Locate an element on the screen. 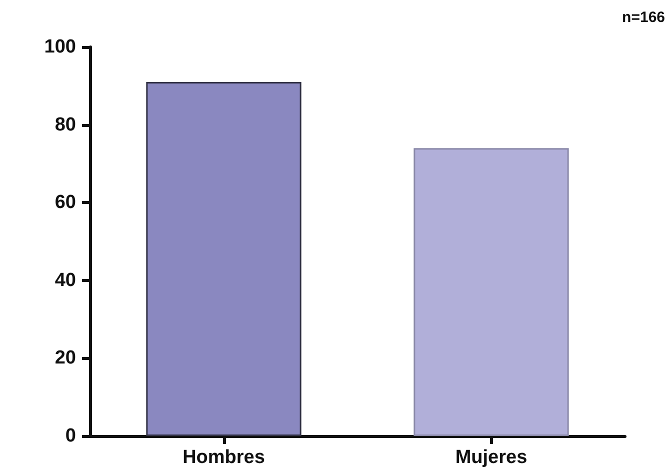  y-tick-label: 60 is located at coordinates (65, 203).